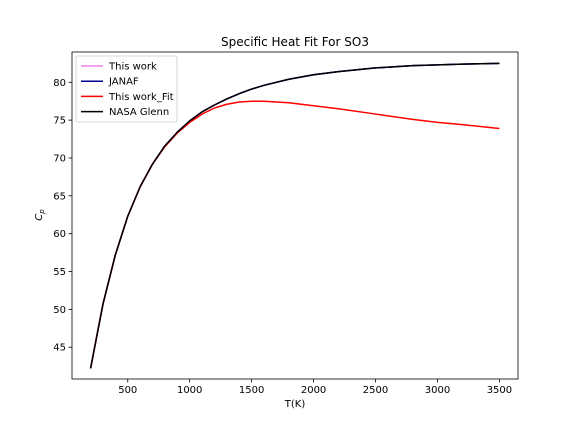  Describe the element at coordinates (127, 390) in the screenshot. I see `x-tick-label: 500` at that location.